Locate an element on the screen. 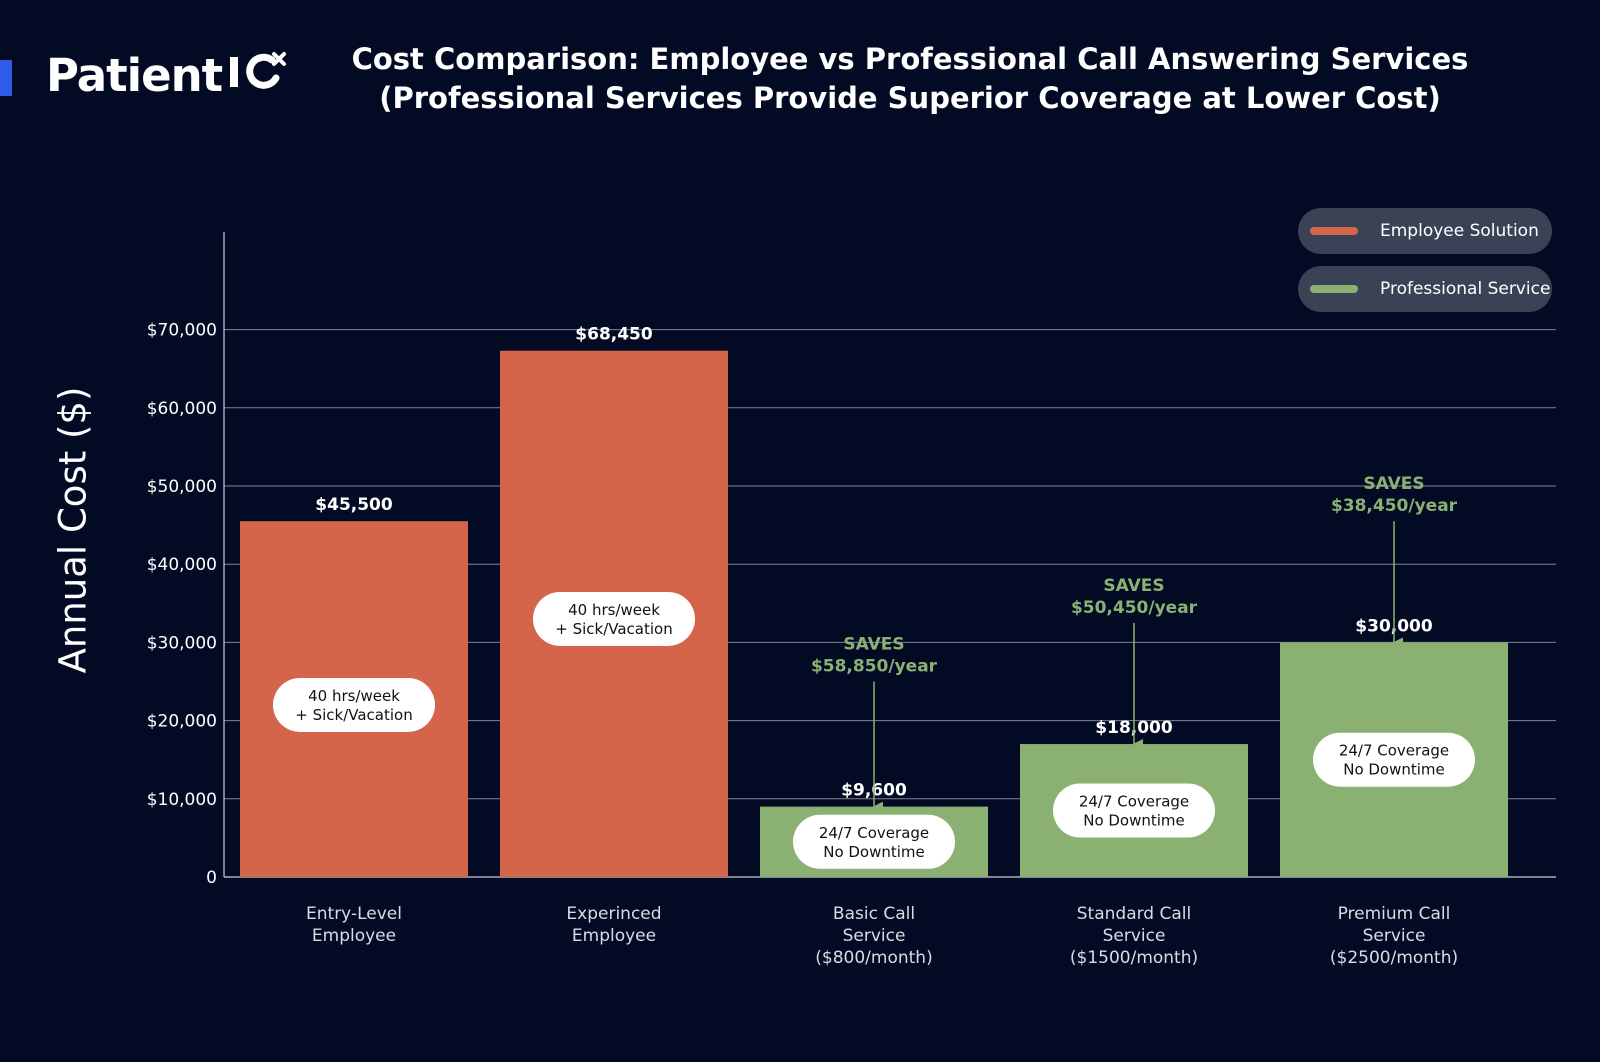  legend-label-professional: Professional Service is located at coordinates (1465, 289).